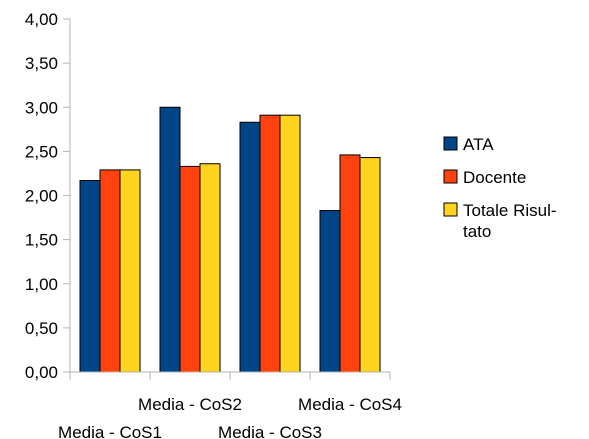 The height and width of the screenshot is (439, 589). Describe the element at coordinates (41, 19) in the screenshot. I see `y-tick-label: 4,00` at that location.